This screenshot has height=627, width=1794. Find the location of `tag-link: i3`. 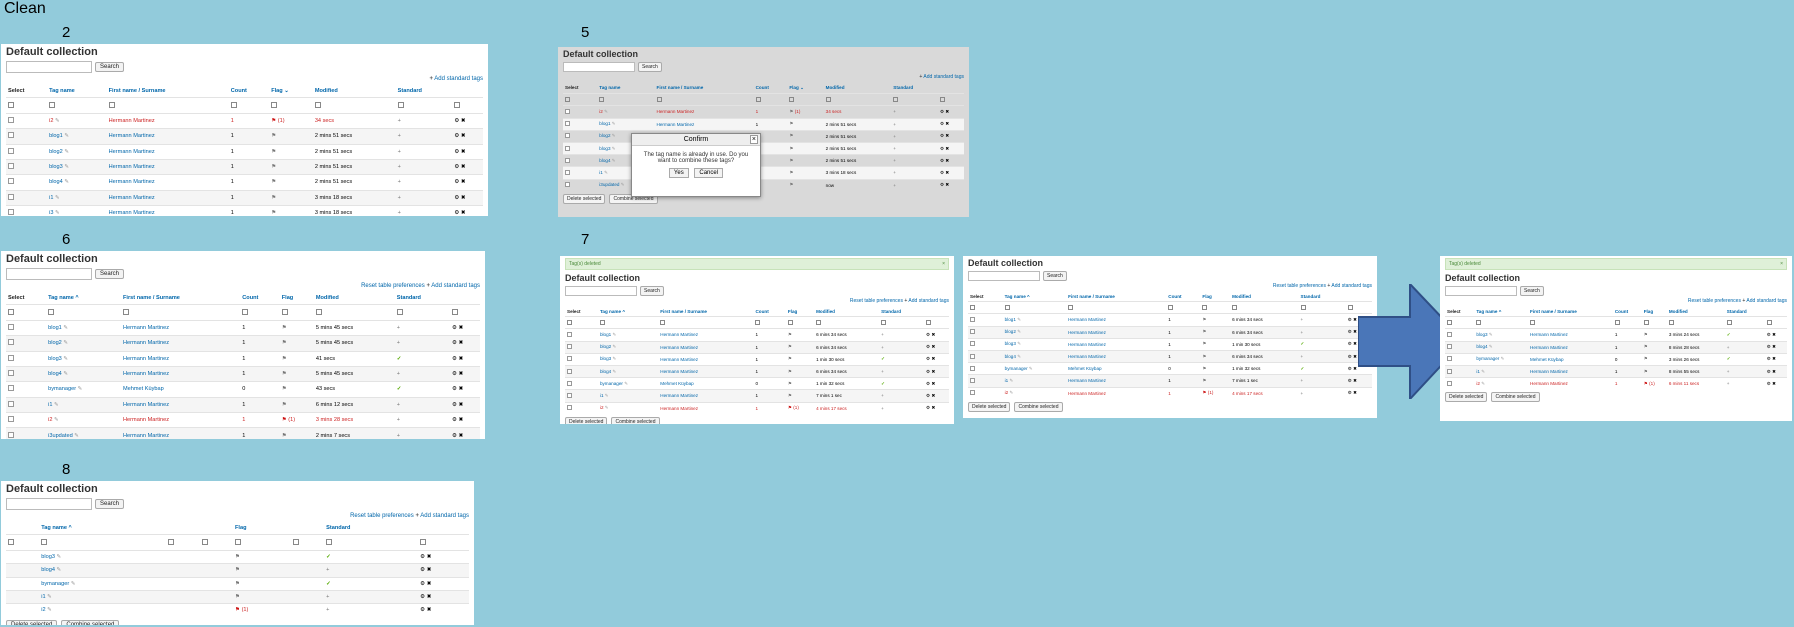

tag-link: i3 is located at coordinates (51, 213).